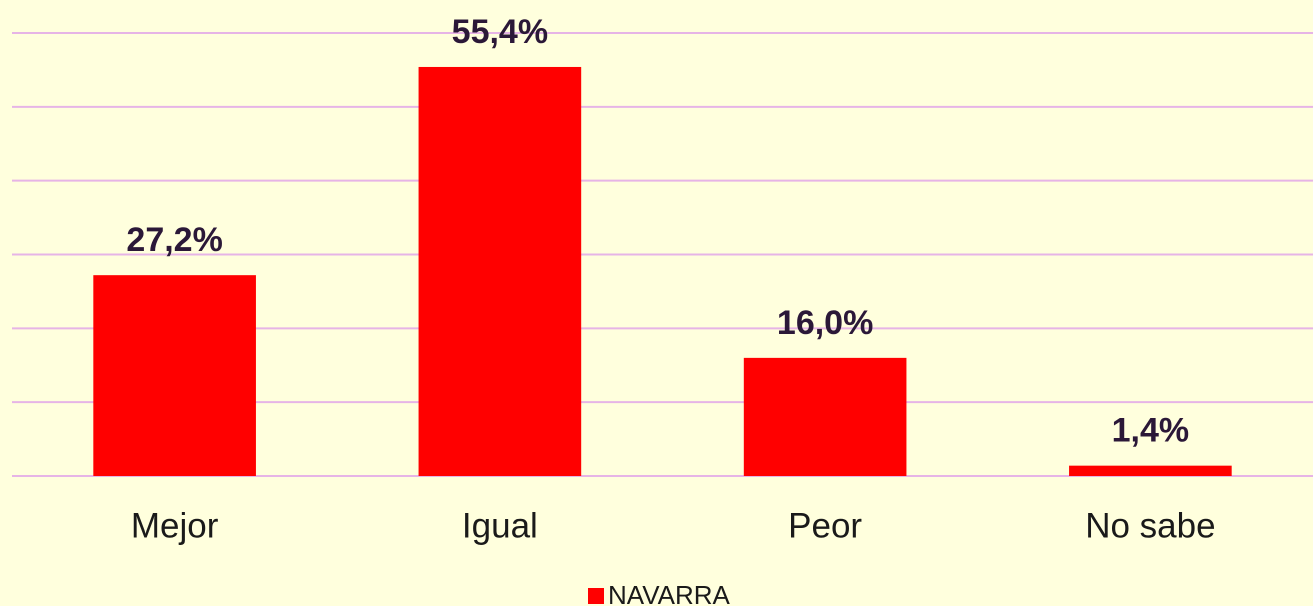 The height and width of the screenshot is (606, 1313). Describe the element at coordinates (500, 32) in the screenshot. I see `value-label: 55,4%` at that location.